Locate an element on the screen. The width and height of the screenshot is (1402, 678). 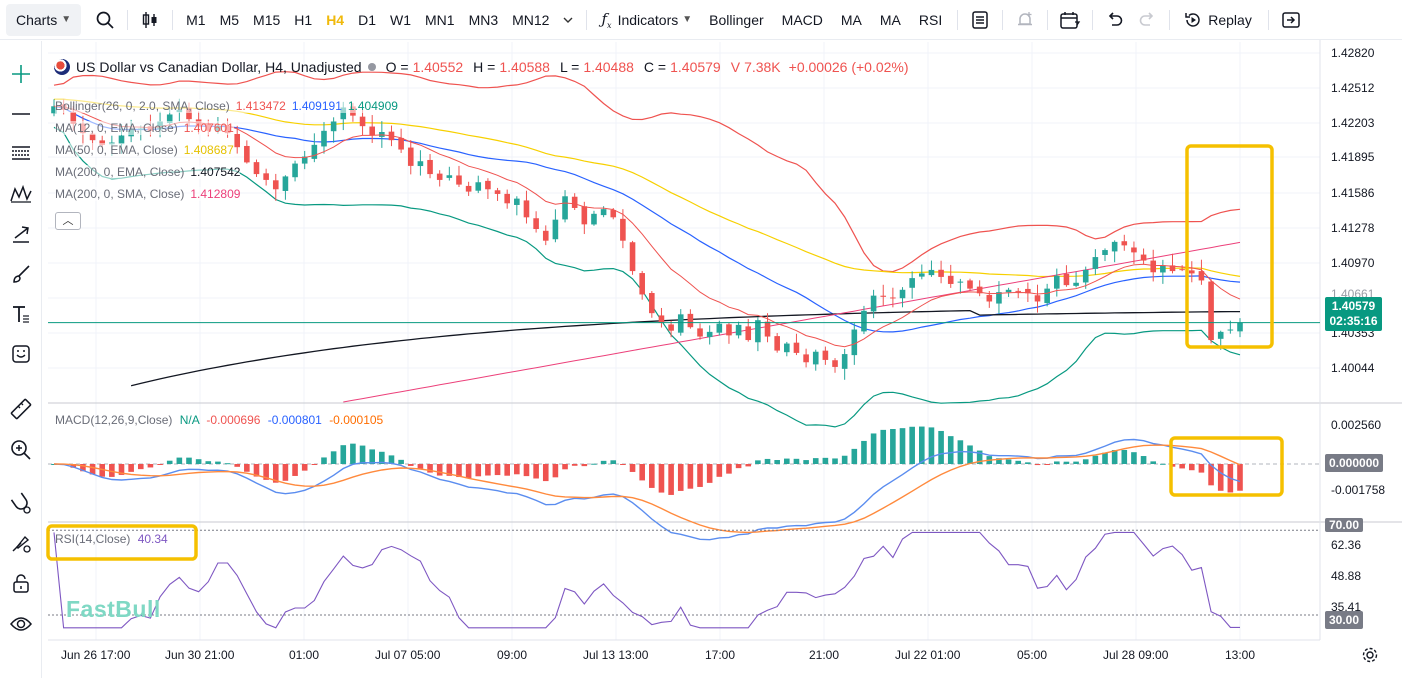
indicator-legend-4: MA(200, 0, SMA, Close) 1.412809 is located at coordinates (148, 194).